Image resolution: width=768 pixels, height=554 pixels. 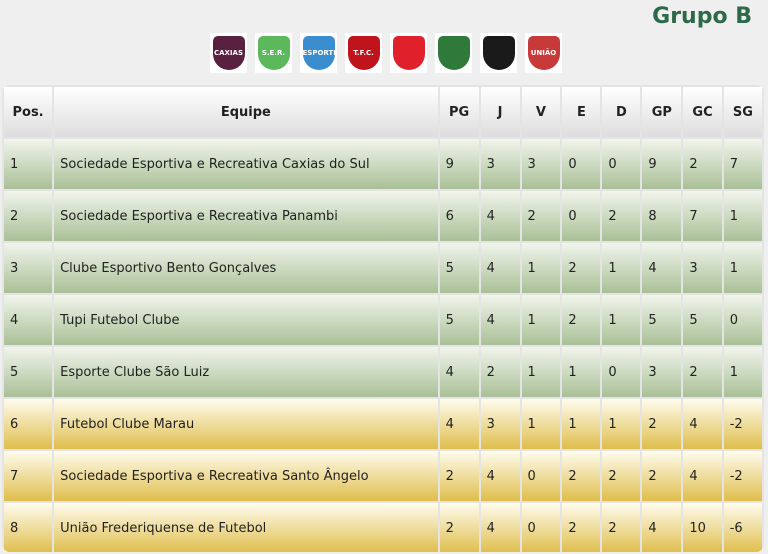 What do you see at coordinates (541, 112) in the screenshot?
I see `column-header: V` at bounding box center [541, 112].